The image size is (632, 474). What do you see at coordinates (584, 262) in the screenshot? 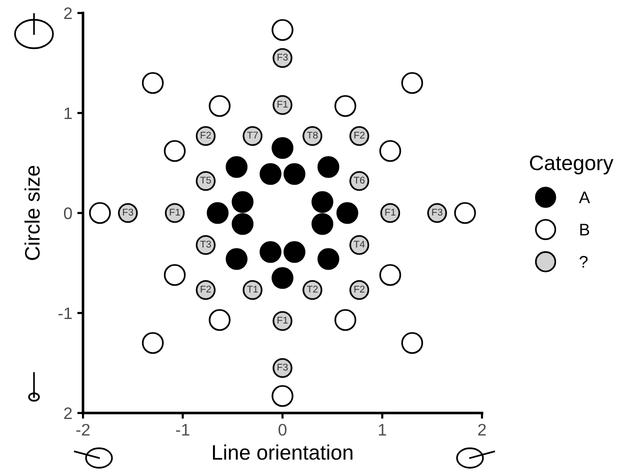
I see `legend-label: ?` at bounding box center [584, 262].